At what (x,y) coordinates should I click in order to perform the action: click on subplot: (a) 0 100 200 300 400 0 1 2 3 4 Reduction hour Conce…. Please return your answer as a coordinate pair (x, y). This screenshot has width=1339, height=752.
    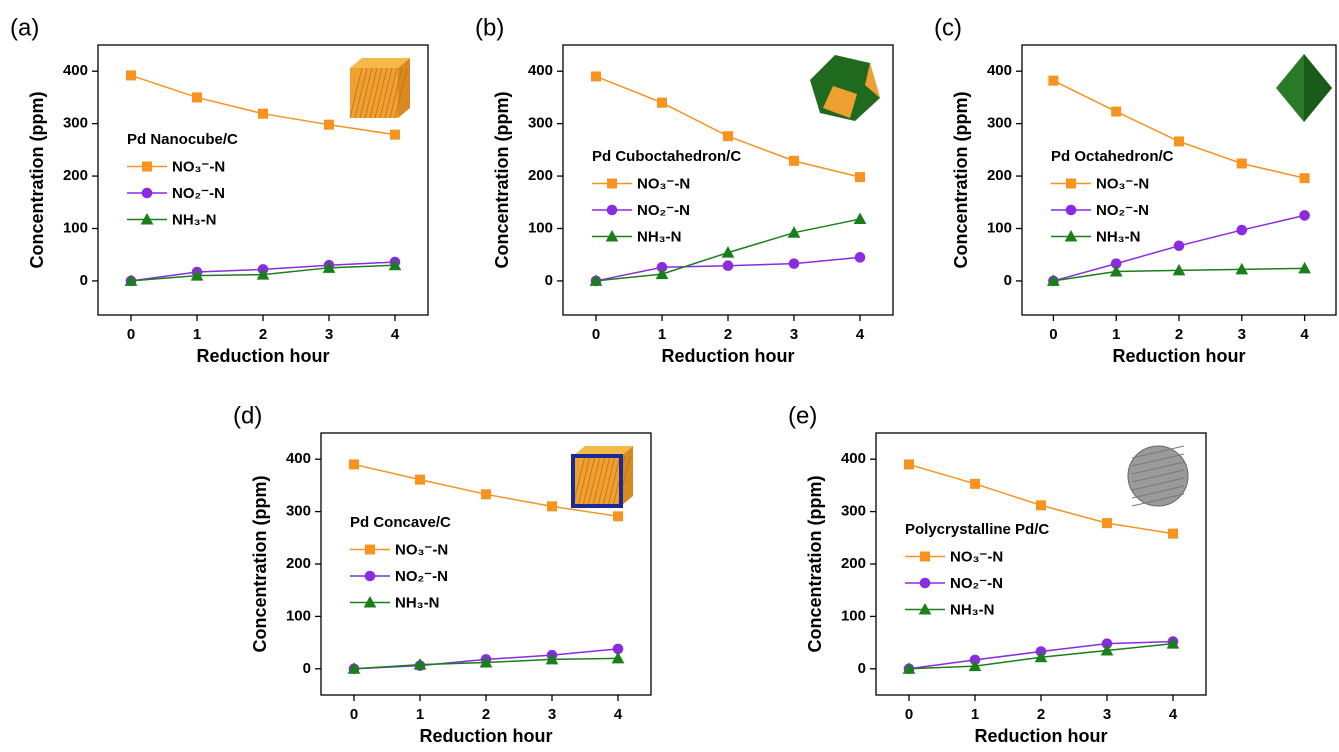
    Looking at the image, I should click on (219, 190).